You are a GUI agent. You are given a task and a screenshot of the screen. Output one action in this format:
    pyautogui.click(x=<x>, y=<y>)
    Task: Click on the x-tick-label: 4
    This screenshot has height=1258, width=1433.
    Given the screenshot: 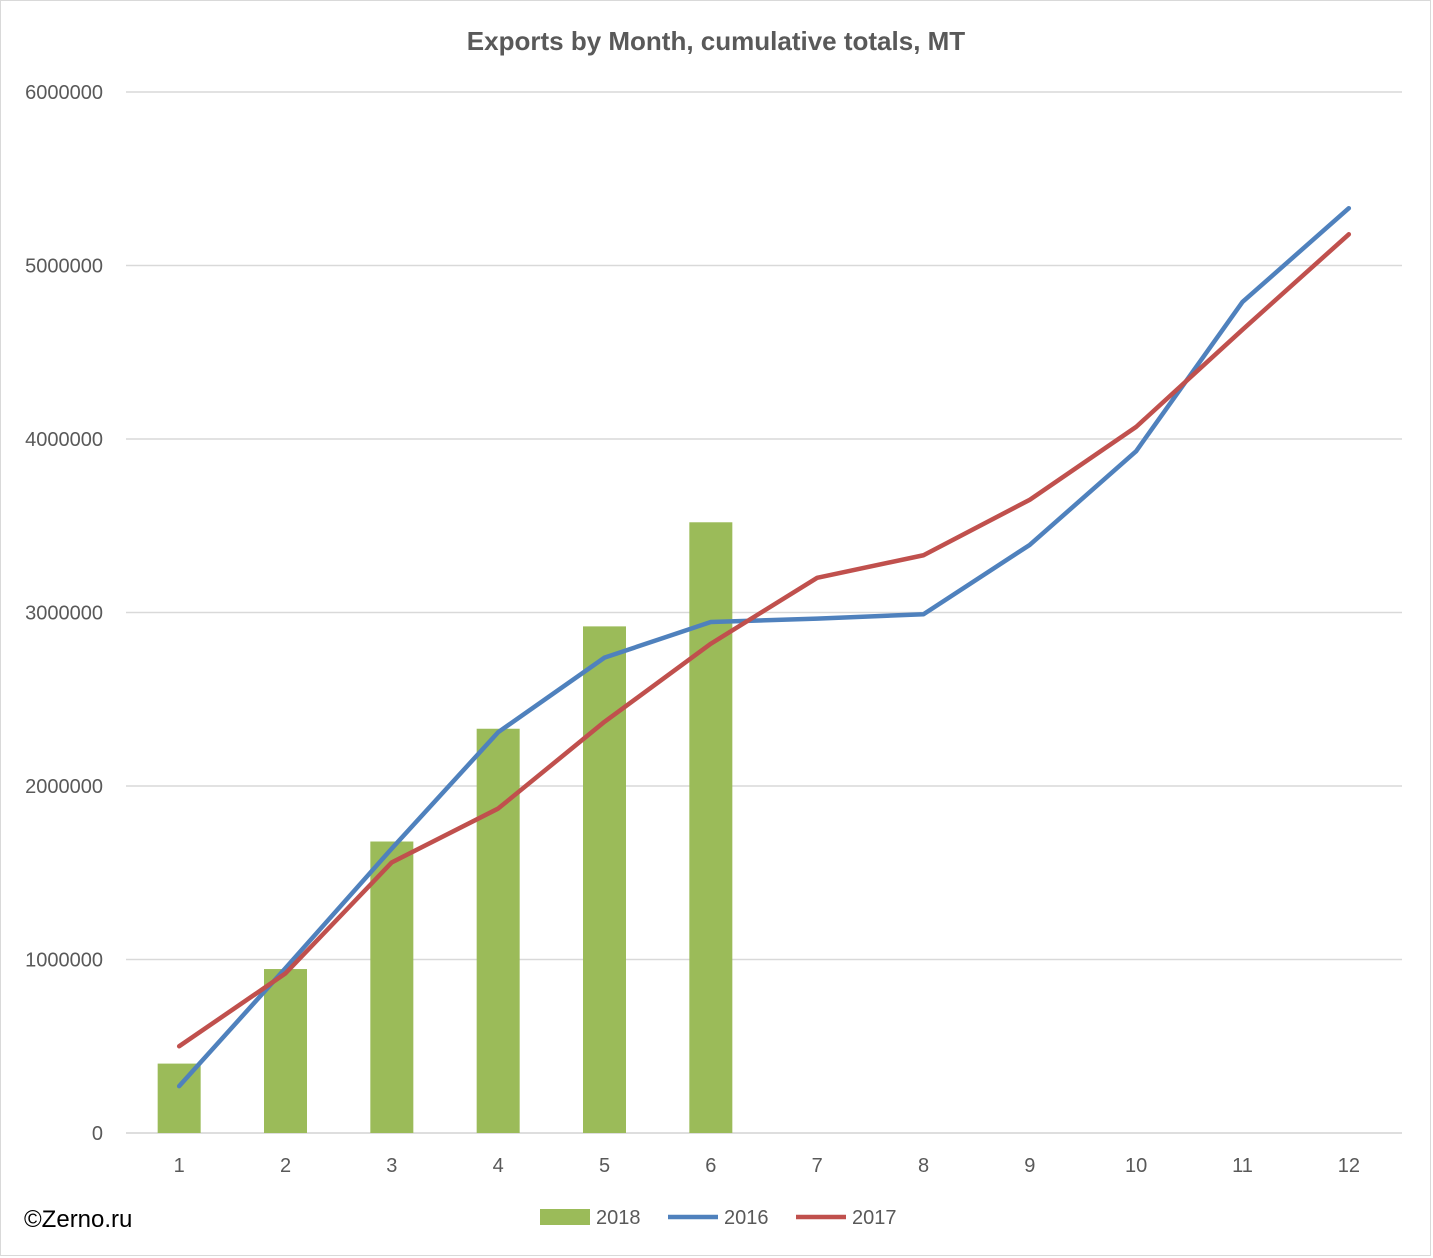 What is the action you would take?
    pyautogui.click(x=498, y=1166)
    